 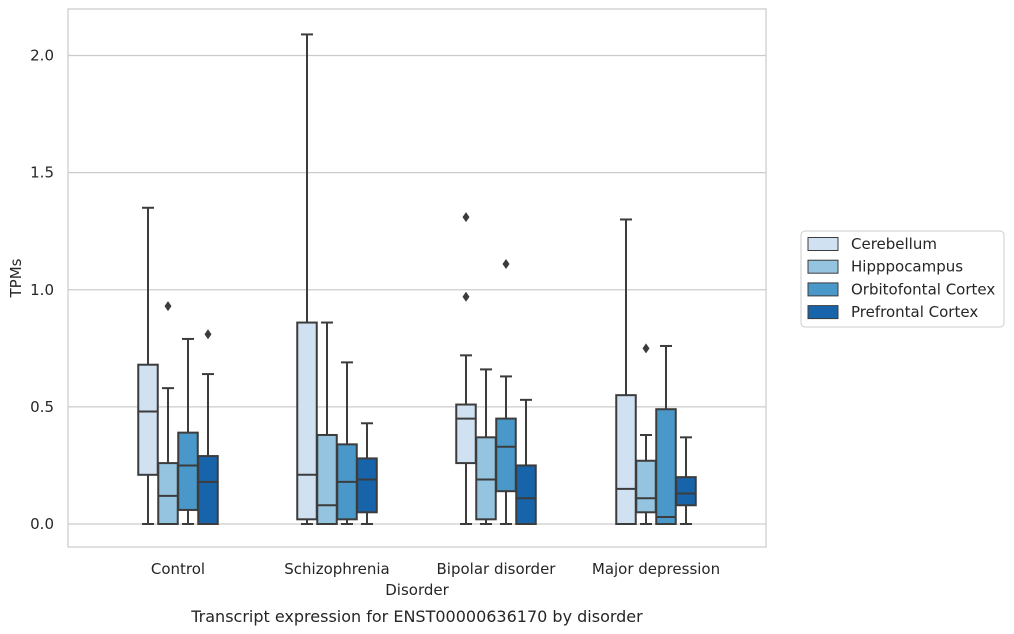 I want to click on legend-label: Orbitofontal Cortex, so click(x=923, y=289).